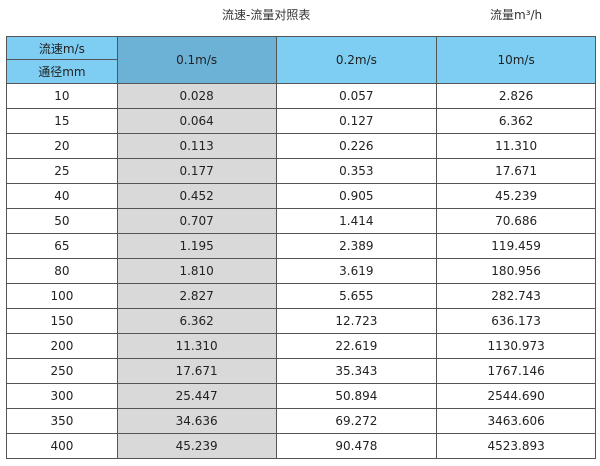 This screenshot has height=466, width=600. I want to click on table-row: 150 6.362 12.723 636.173, so click(301, 321).